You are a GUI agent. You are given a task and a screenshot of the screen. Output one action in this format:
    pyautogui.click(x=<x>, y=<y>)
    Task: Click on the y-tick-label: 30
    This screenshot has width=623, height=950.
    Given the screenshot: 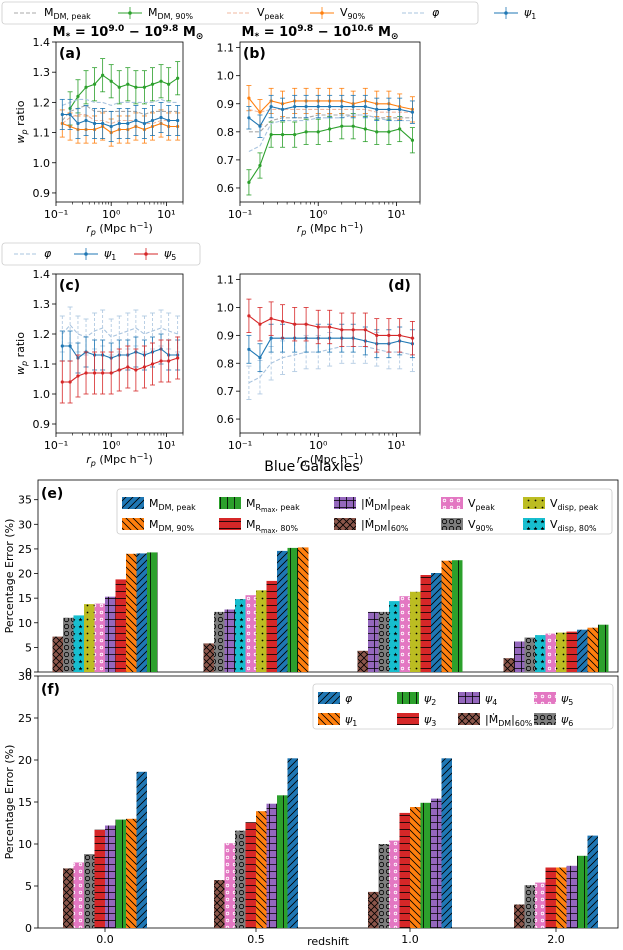 What is the action you would take?
    pyautogui.click(x=25, y=676)
    